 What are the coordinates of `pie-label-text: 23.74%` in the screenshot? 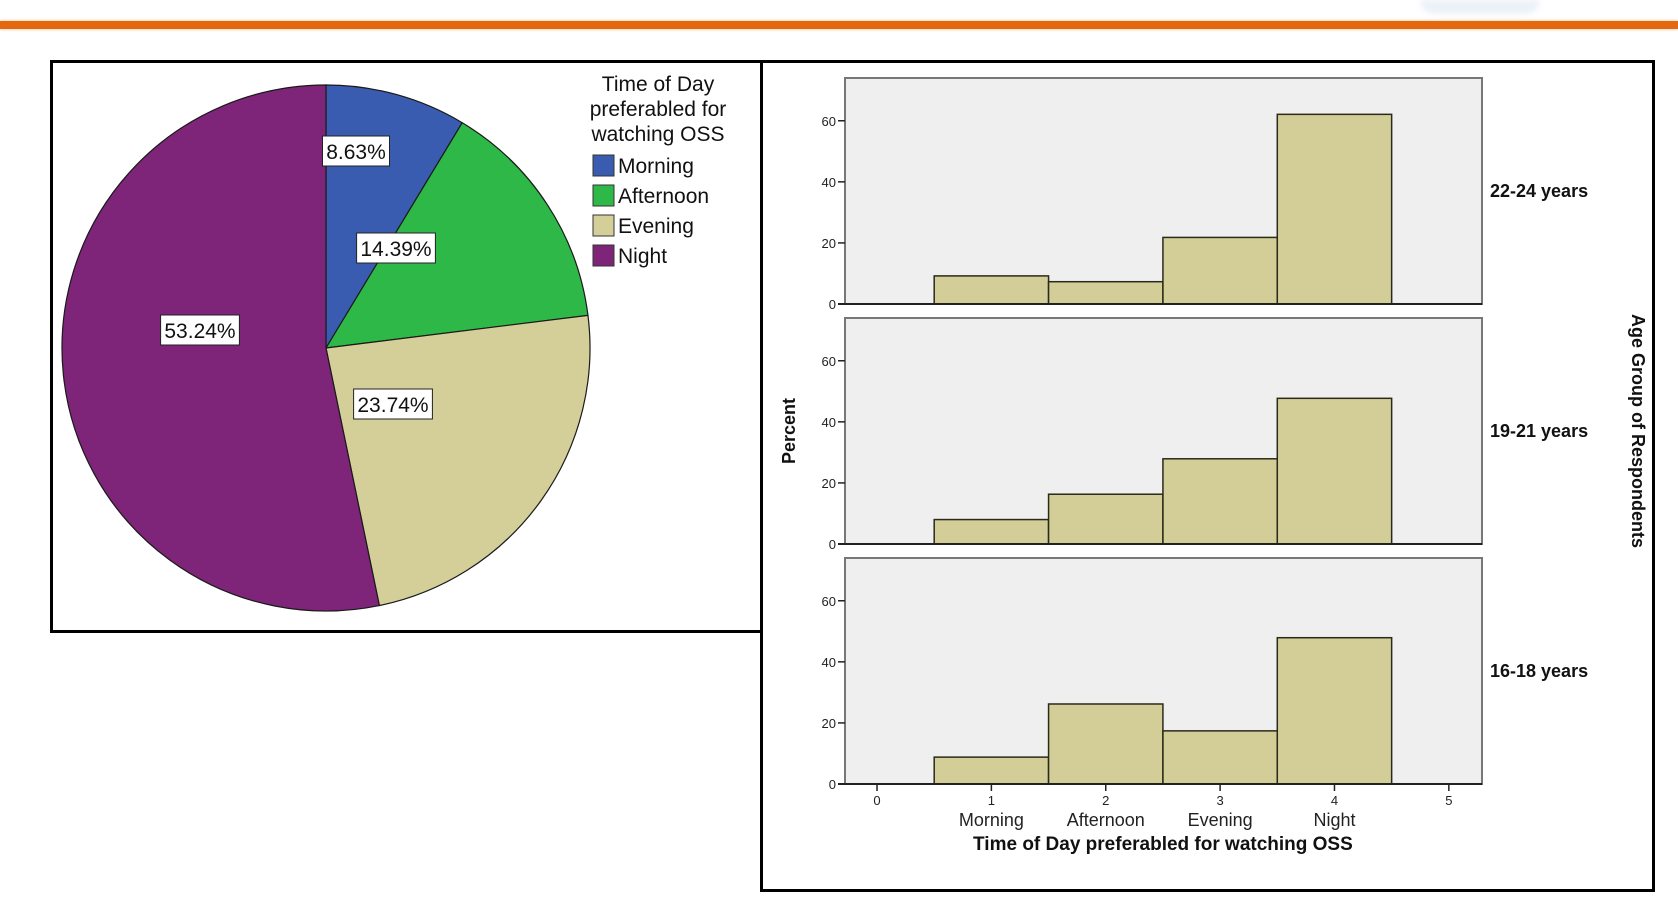 It's located at (392, 405).